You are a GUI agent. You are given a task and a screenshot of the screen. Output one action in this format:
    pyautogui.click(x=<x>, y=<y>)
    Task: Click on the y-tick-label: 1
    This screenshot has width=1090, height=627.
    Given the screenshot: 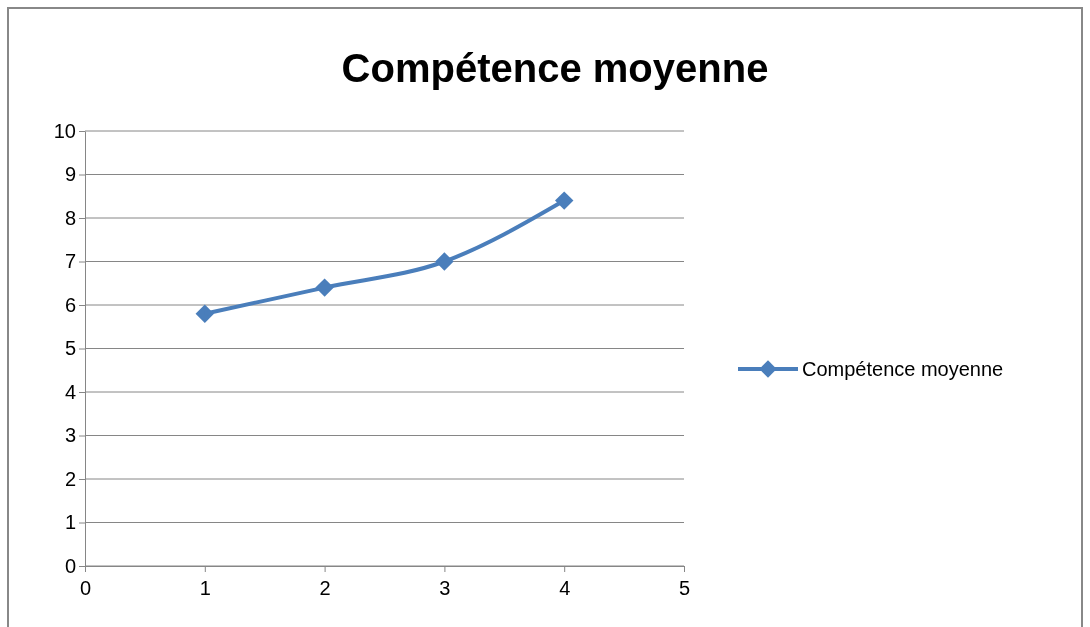 What is the action you would take?
    pyautogui.click(x=70, y=522)
    